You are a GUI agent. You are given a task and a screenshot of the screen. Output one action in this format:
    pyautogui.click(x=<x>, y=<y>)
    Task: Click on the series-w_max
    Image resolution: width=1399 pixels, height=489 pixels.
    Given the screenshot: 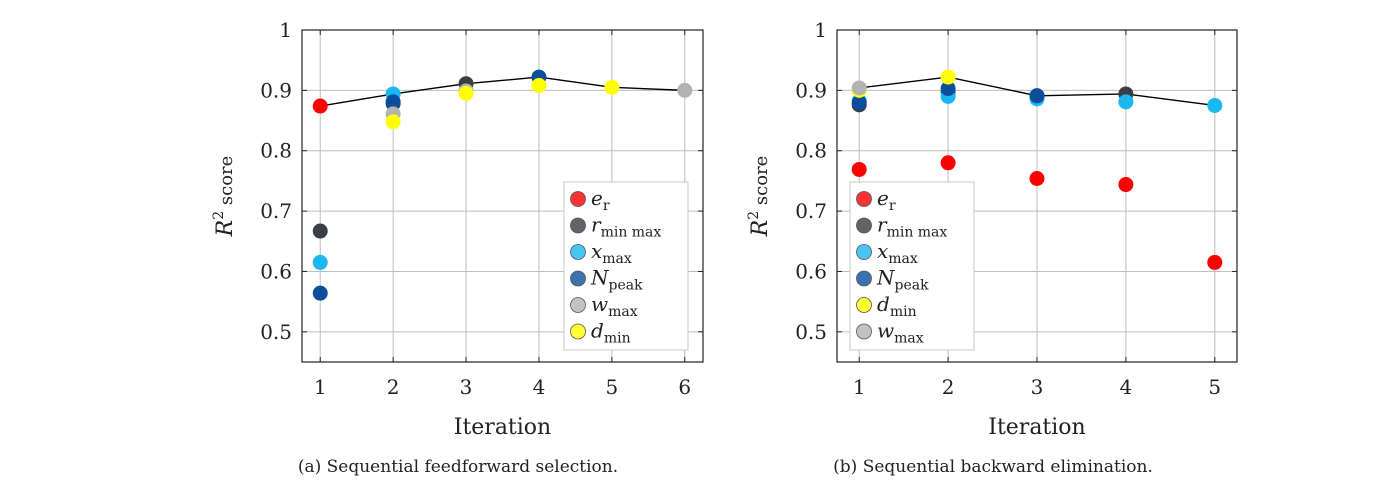 What is the action you would take?
    pyautogui.click(x=859, y=88)
    